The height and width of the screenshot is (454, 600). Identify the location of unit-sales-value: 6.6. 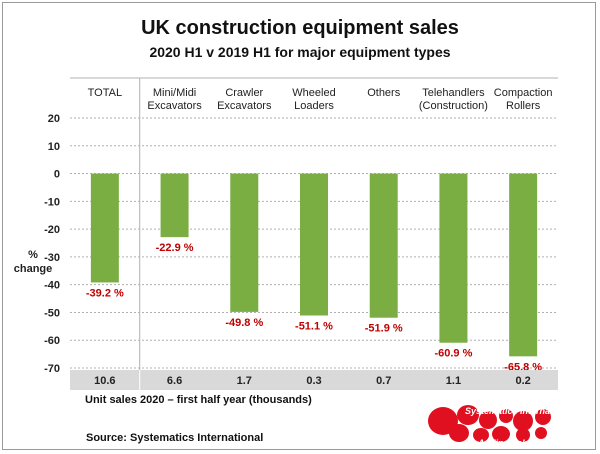
(174, 381).